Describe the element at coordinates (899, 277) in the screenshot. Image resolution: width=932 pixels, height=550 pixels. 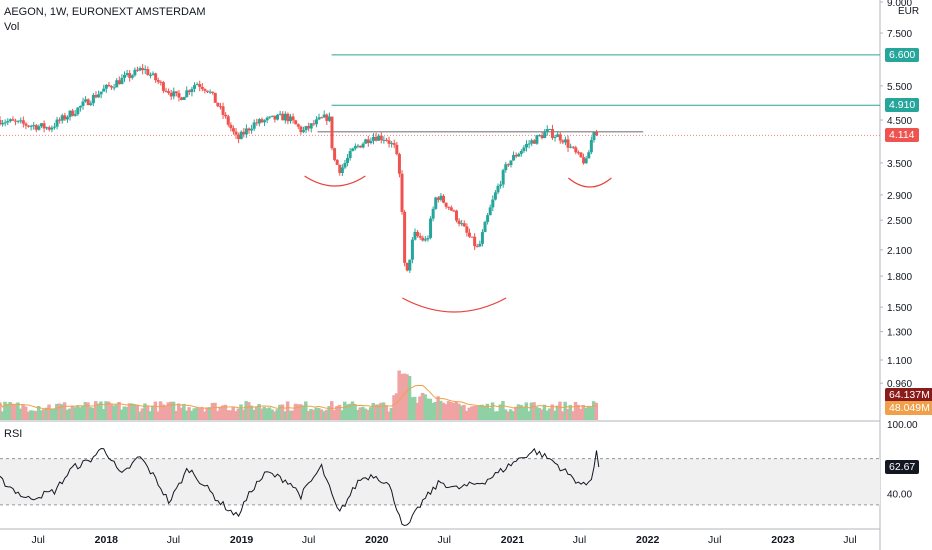
I see `price-tick-label: 1.800` at that location.